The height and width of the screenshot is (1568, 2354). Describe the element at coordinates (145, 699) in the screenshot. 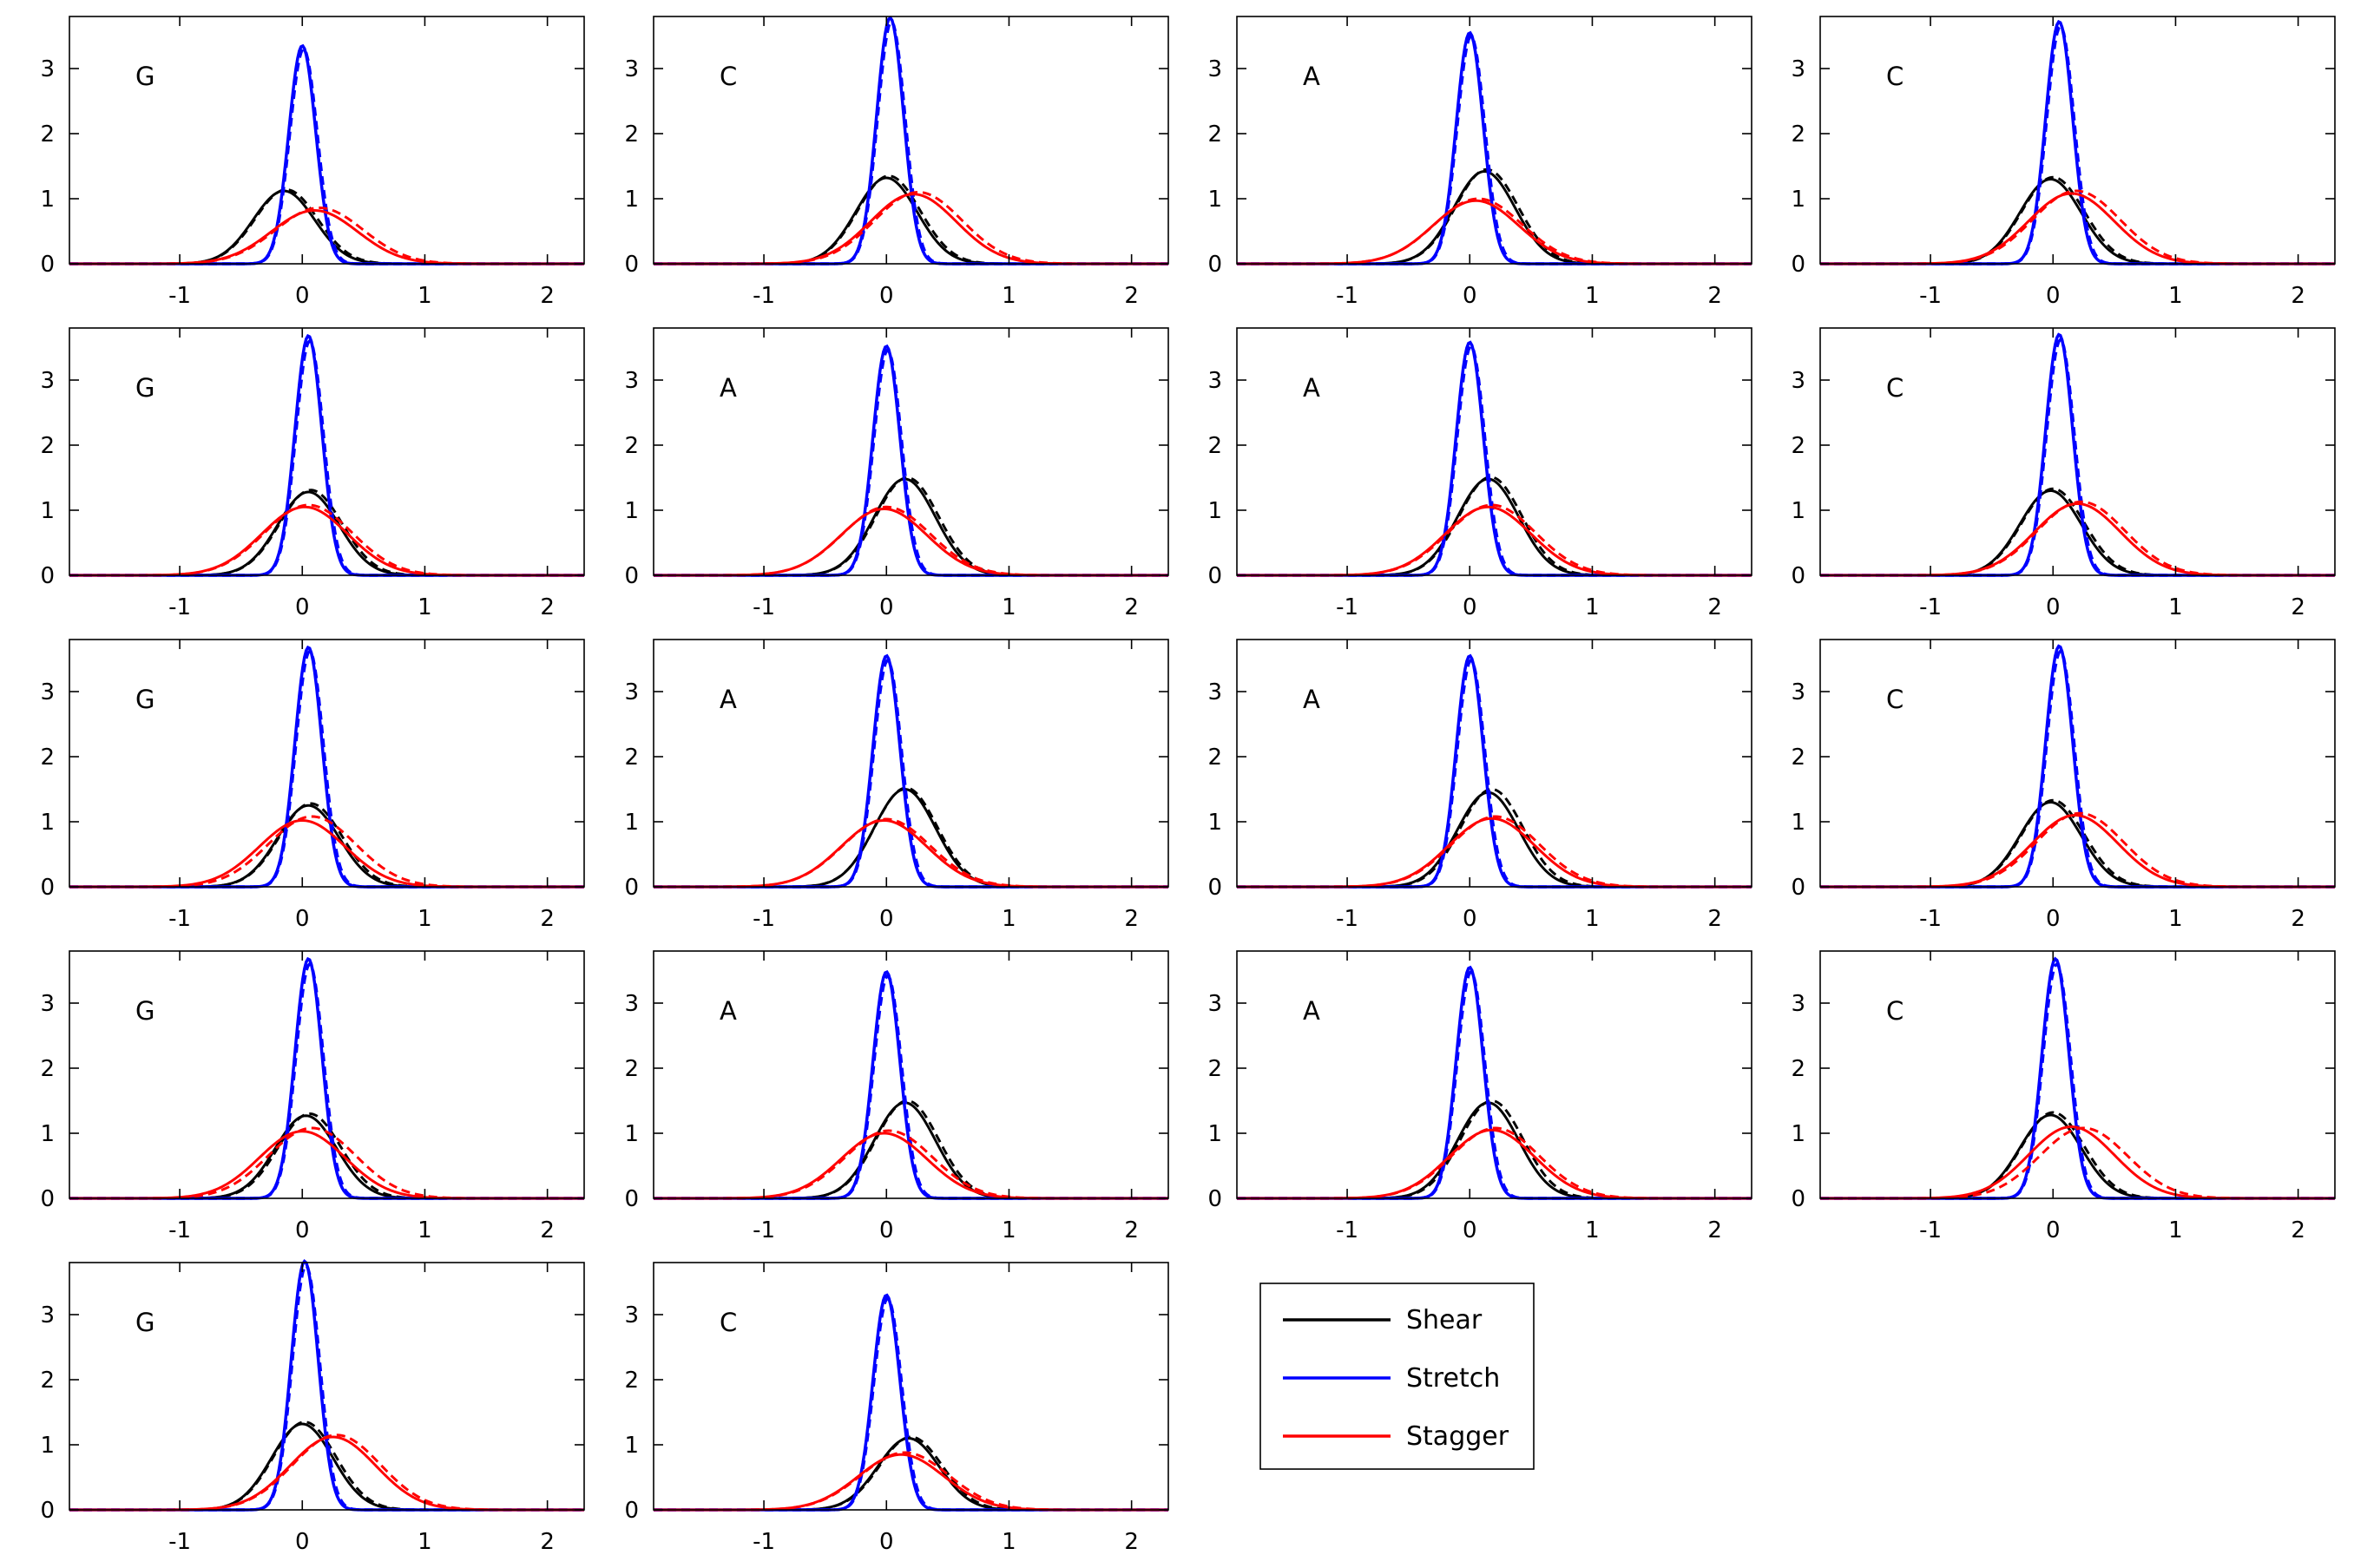

I see `subplot-label: G` at that location.